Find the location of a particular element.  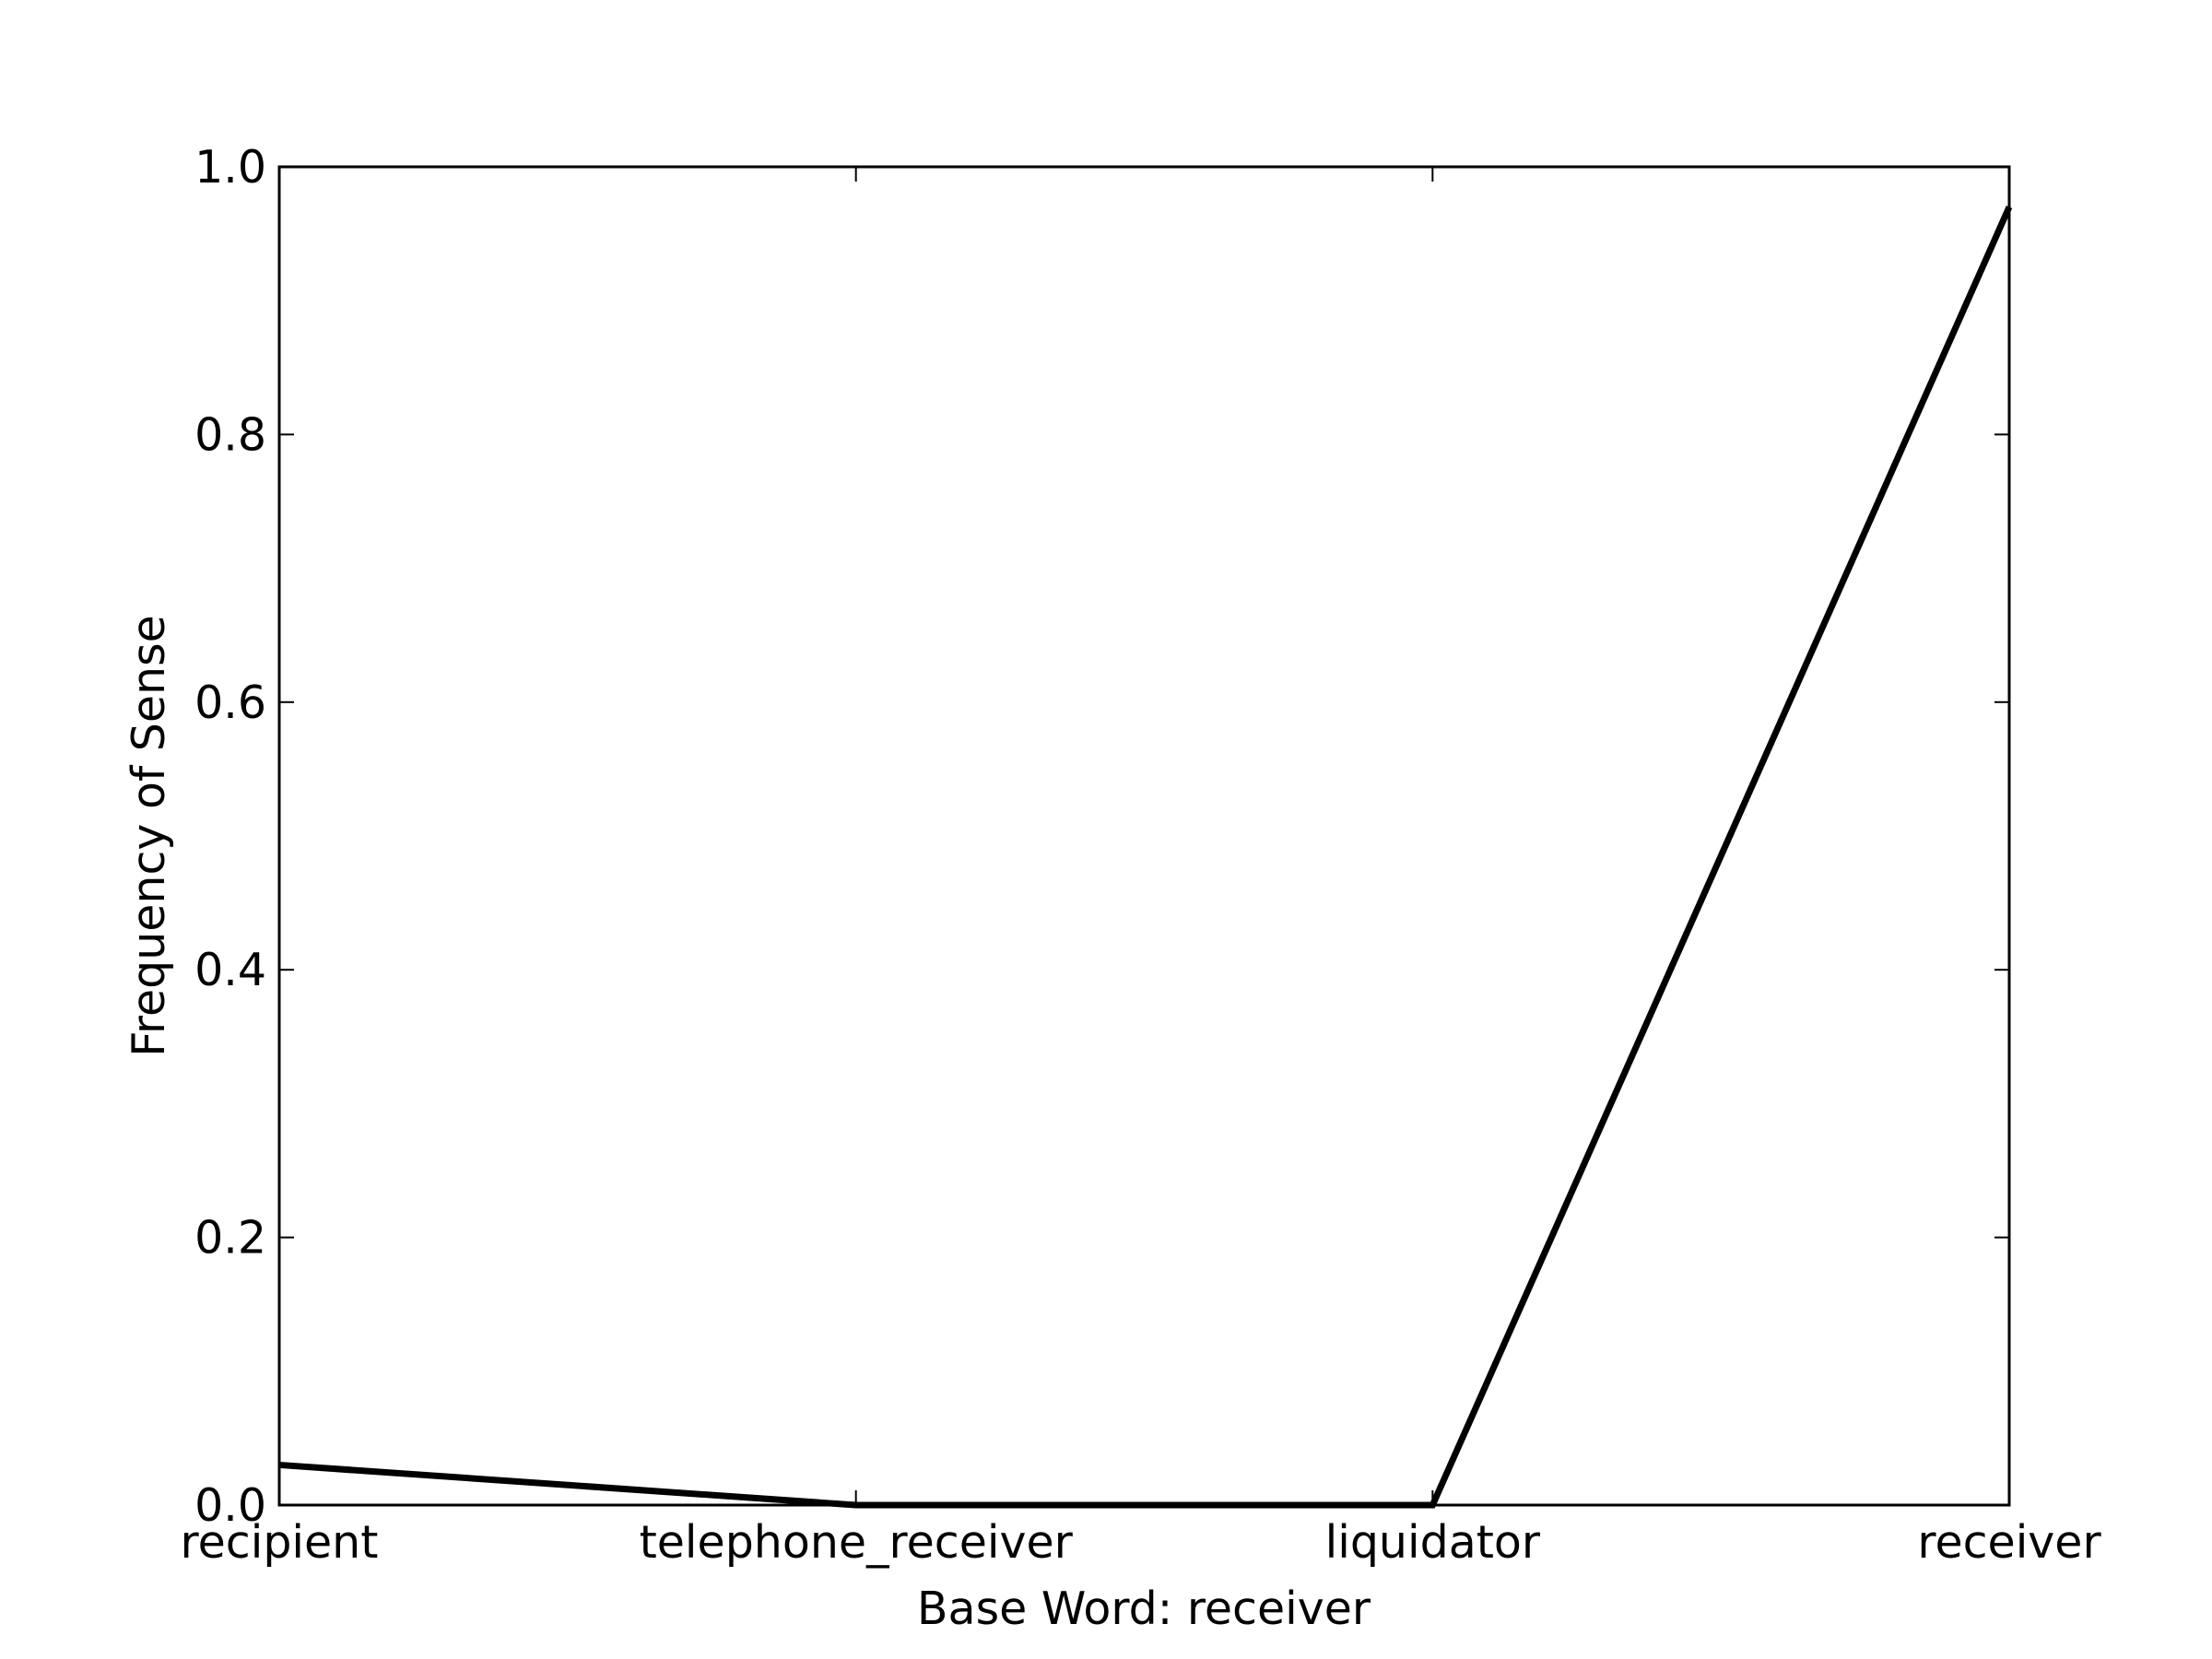

x-tick-label: receiver is located at coordinates (2009, 1542).